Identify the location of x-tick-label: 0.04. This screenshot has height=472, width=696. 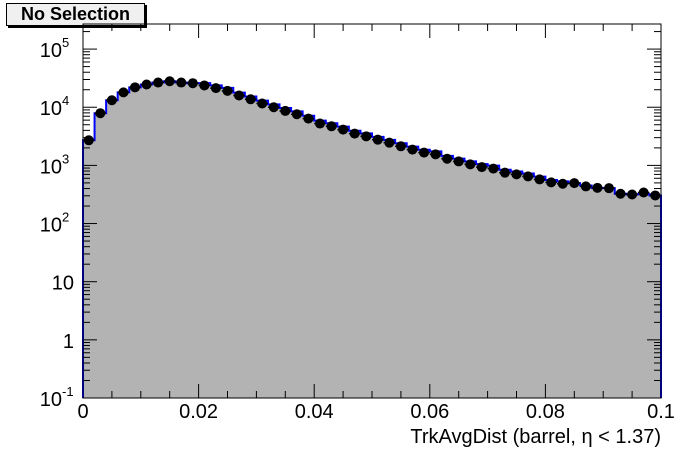
(314, 412).